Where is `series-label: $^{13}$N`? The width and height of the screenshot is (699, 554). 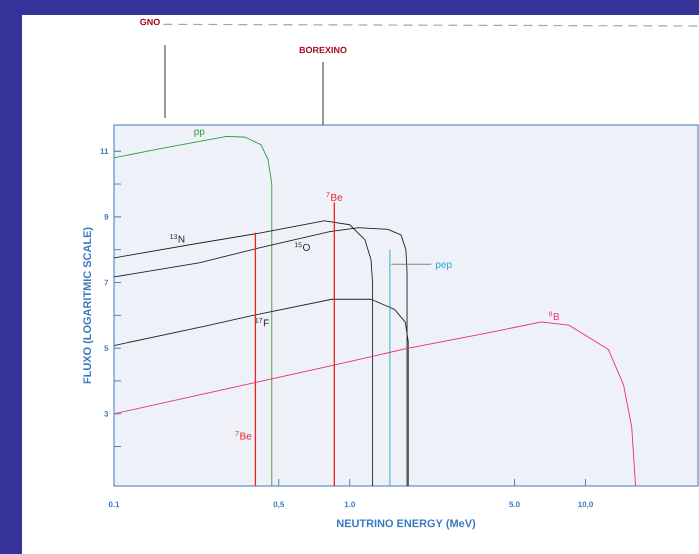
series-label: $^{13}$N is located at coordinates (177, 238).